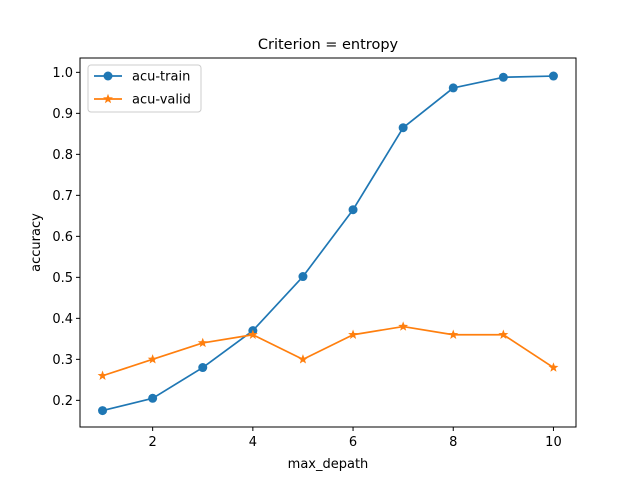 The image size is (640, 480). Describe the element at coordinates (62, 196) in the screenshot. I see `y-tick-label: 0.7` at that location.